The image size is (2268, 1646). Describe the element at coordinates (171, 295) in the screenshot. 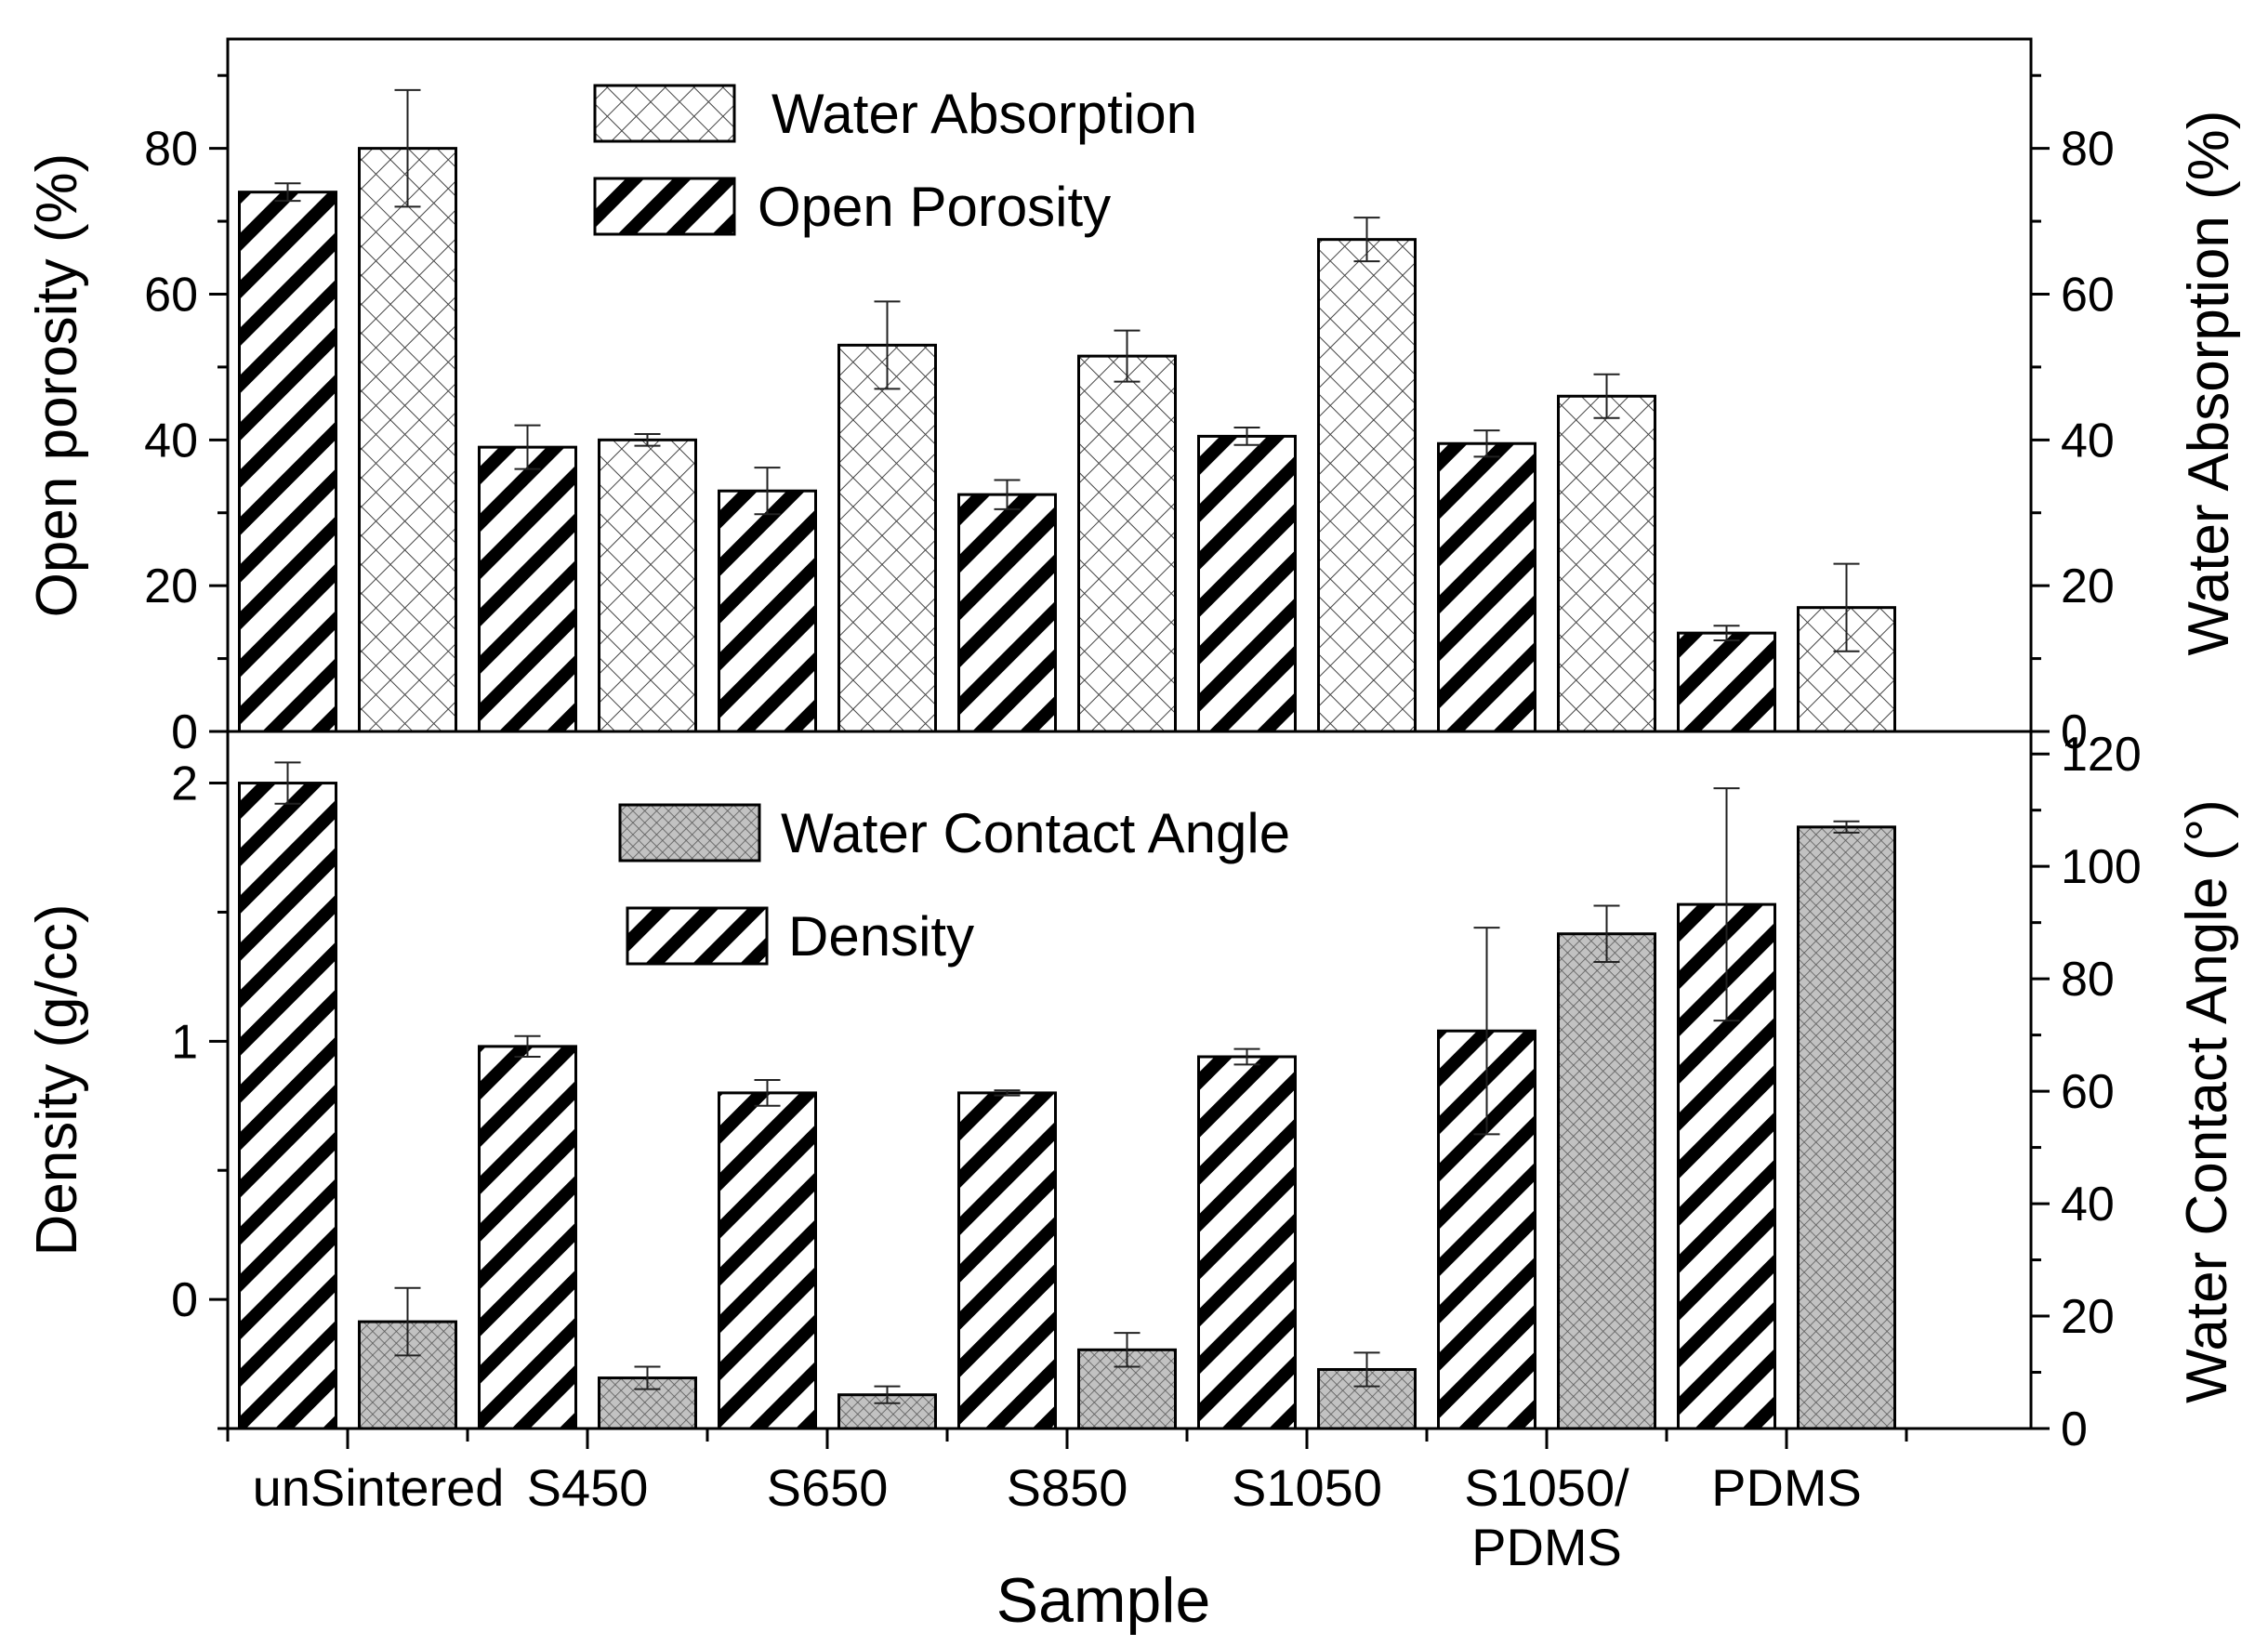

I see `top-left-tick-label: 60` at that location.